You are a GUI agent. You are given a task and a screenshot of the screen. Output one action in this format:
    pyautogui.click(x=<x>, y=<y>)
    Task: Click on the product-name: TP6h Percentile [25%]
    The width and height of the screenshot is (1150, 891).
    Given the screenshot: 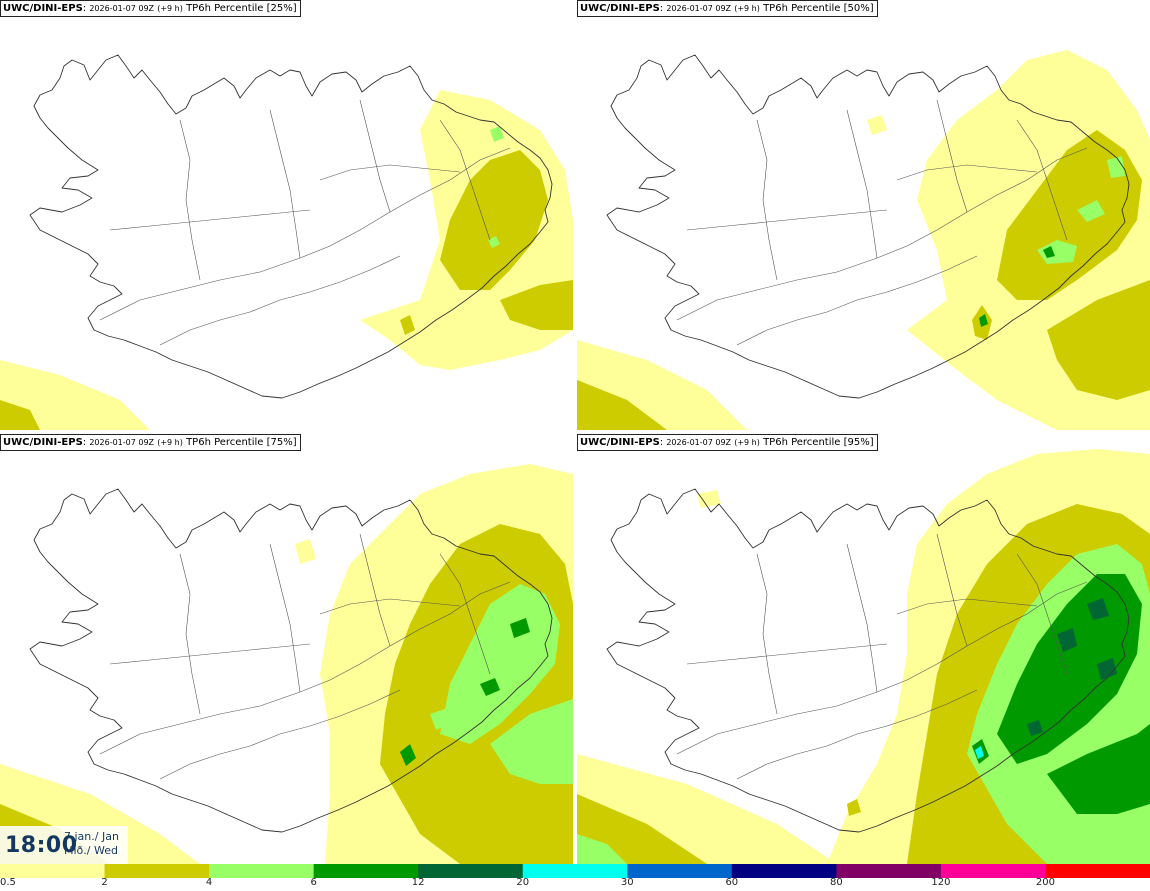 What is the action you would take?
    pyautogui.click(x=241, y=8)
    